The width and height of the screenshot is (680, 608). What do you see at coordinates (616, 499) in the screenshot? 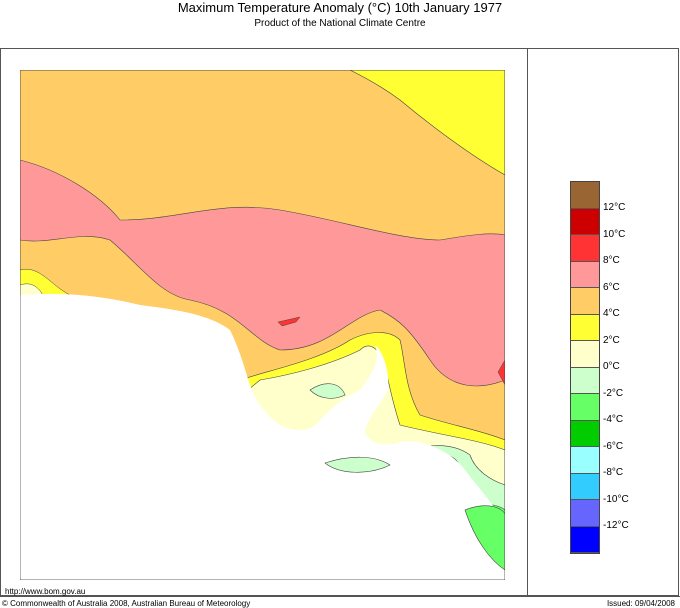
I see `legend-label: -10°C` at bounding box center [616, 499].